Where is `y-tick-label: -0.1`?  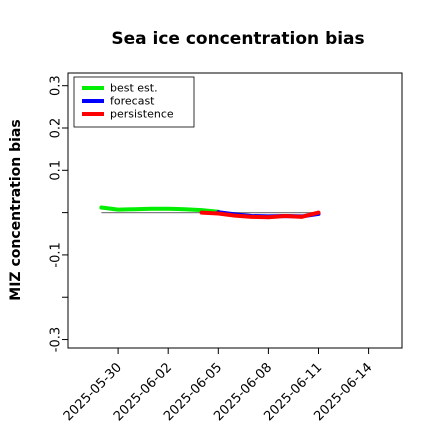 y-tick-label: -0.1 is located at coordinates (56, 254).